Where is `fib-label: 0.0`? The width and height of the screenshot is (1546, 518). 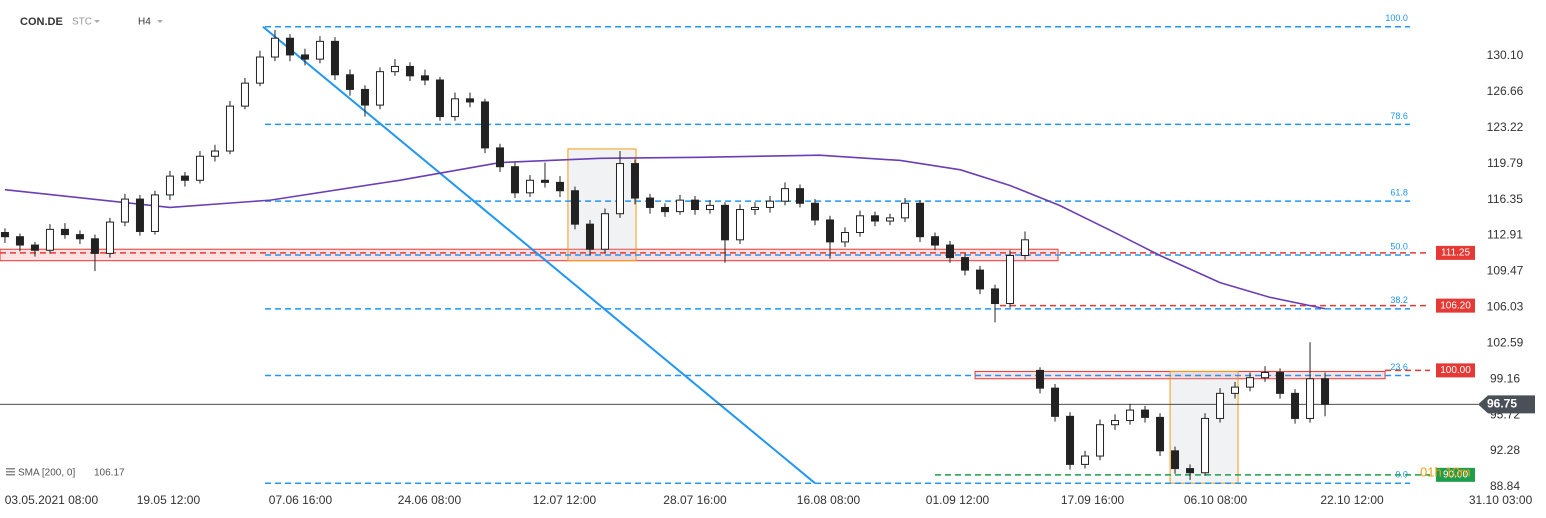 fib-label: 0.0 is located at coordinates (1401, 475).